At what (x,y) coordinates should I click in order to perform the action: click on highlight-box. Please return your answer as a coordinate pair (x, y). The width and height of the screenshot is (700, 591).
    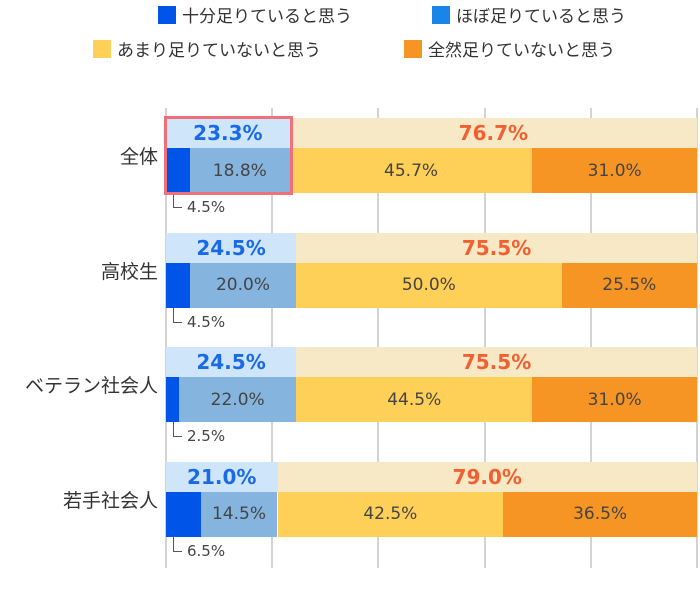
    Looking at the image, I should click on (228, 155).